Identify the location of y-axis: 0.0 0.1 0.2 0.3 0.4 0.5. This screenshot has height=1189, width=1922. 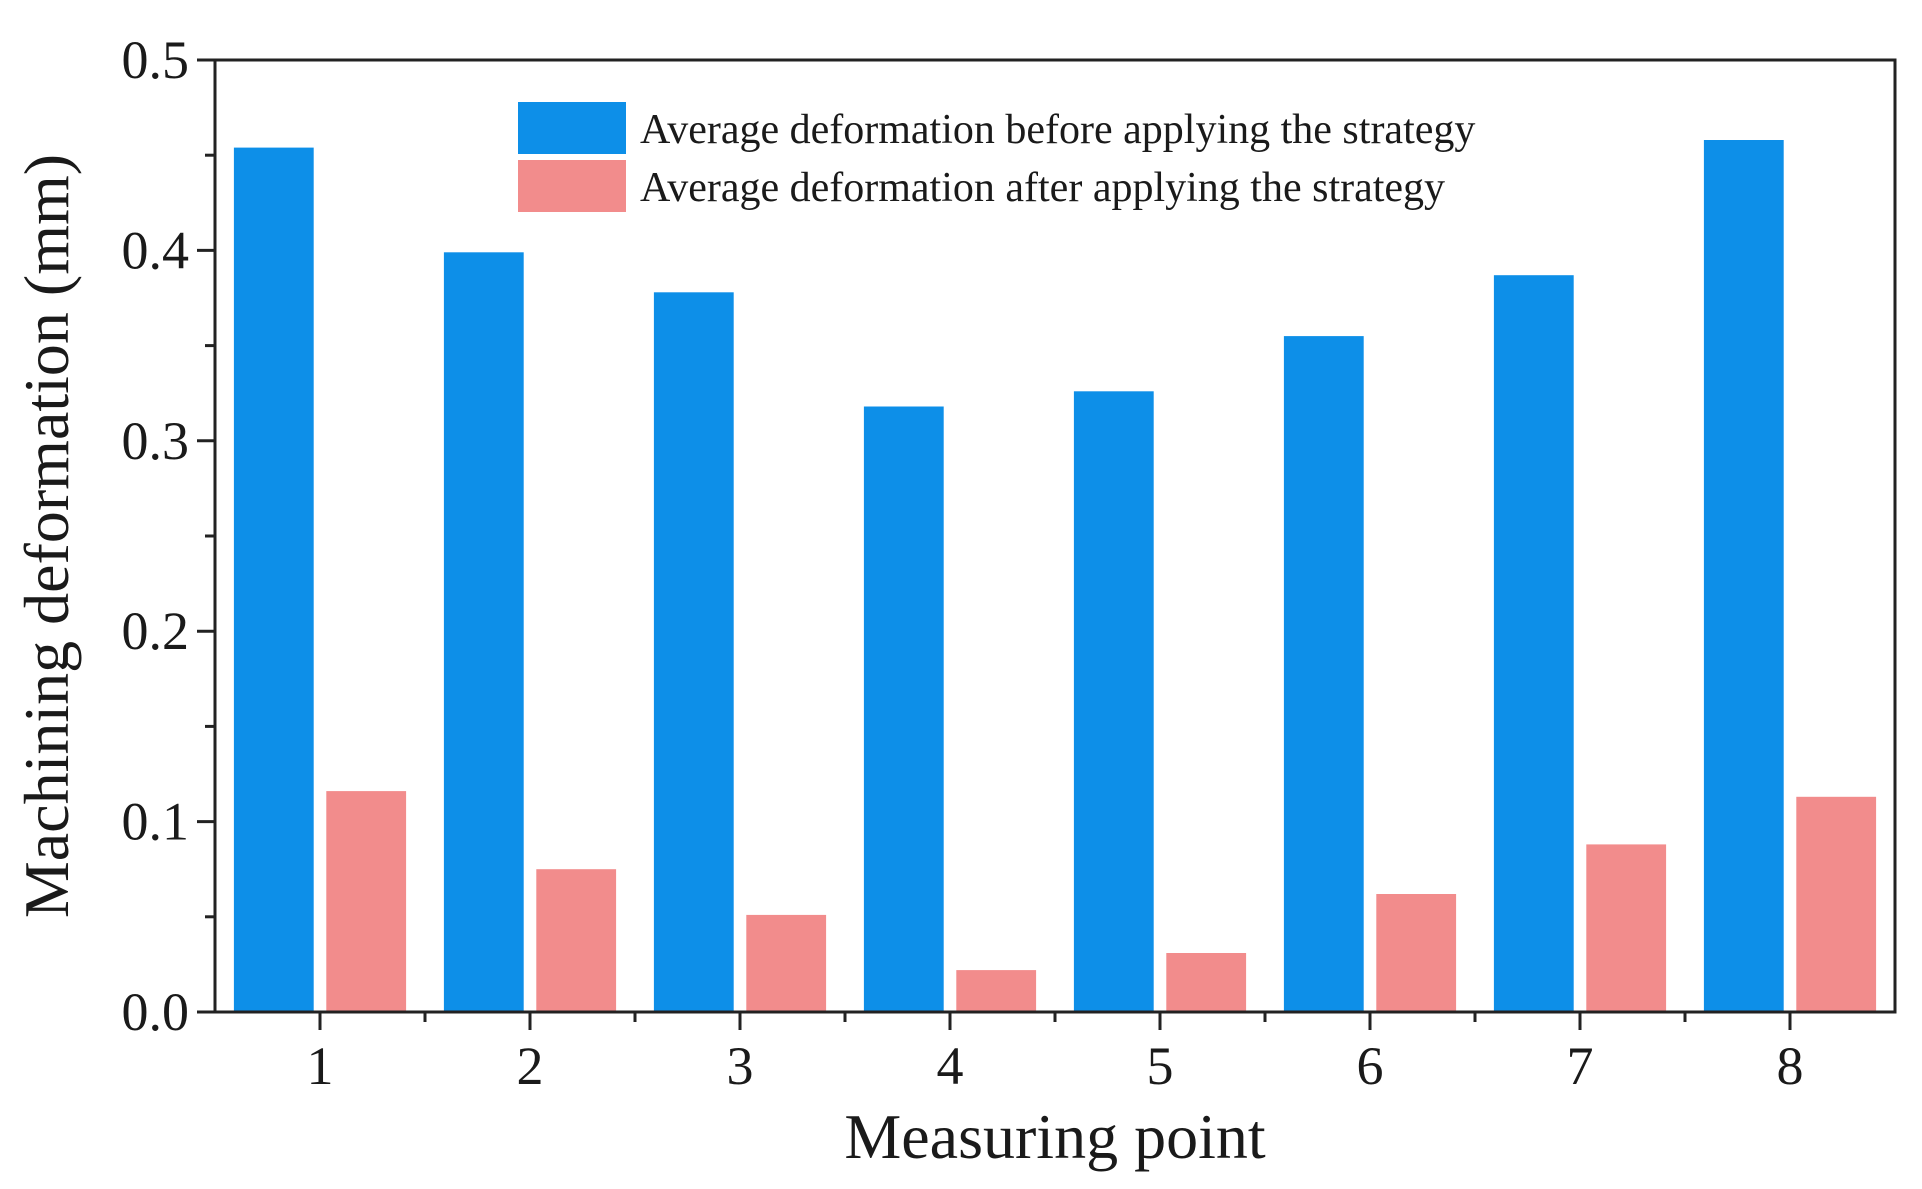
(168, 536).